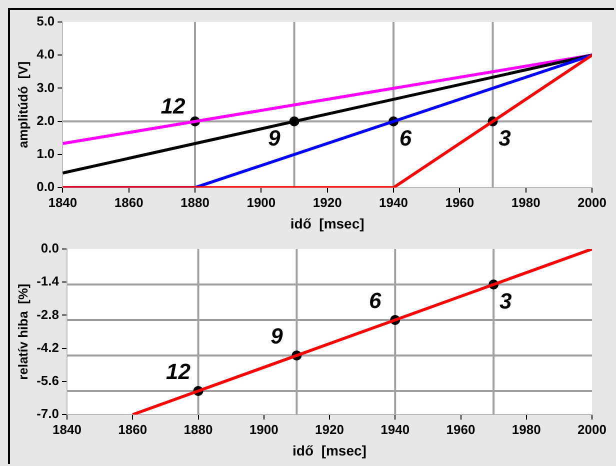 The width and height of the screenshot is (616, 466). I want to click on y-tick-label: 4.0, so click(45, 54).